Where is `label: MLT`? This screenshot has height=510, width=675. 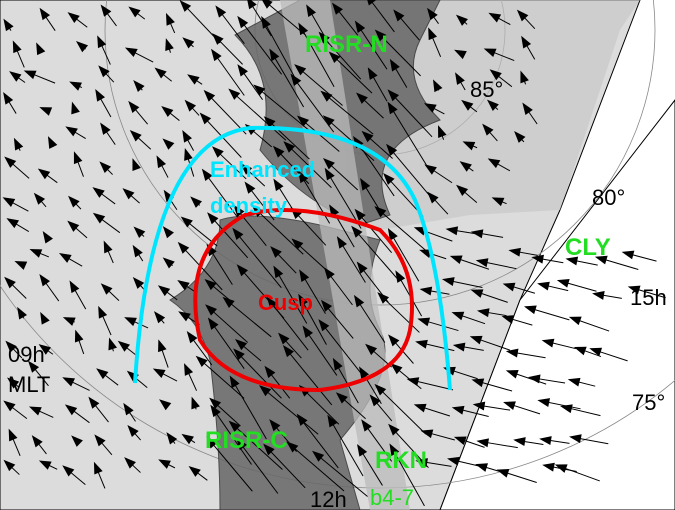
label: MLT is located at coordinates (29, 384).